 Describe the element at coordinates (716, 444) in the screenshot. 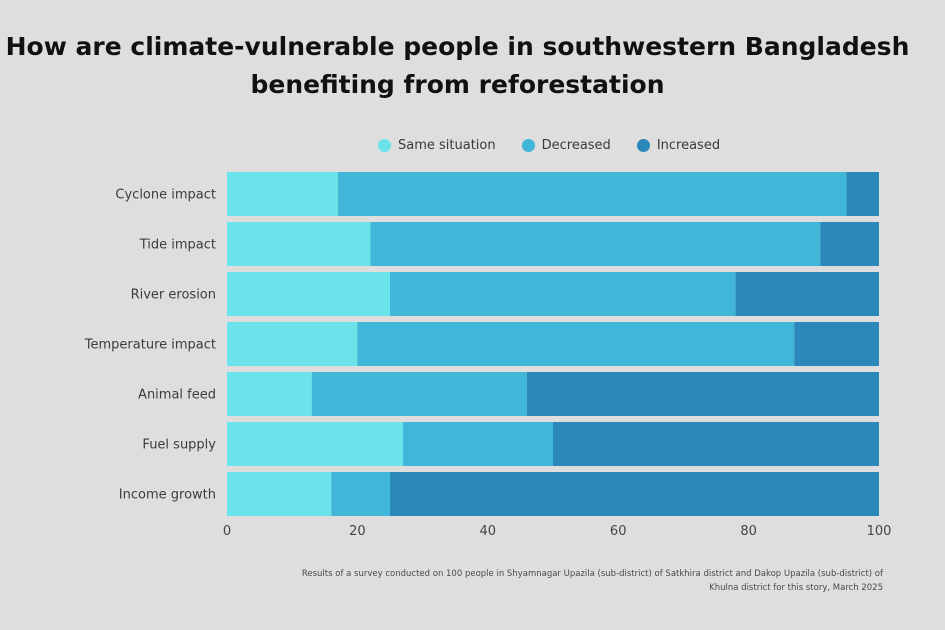

I see `bar-fuel-supply-increased` at that location.